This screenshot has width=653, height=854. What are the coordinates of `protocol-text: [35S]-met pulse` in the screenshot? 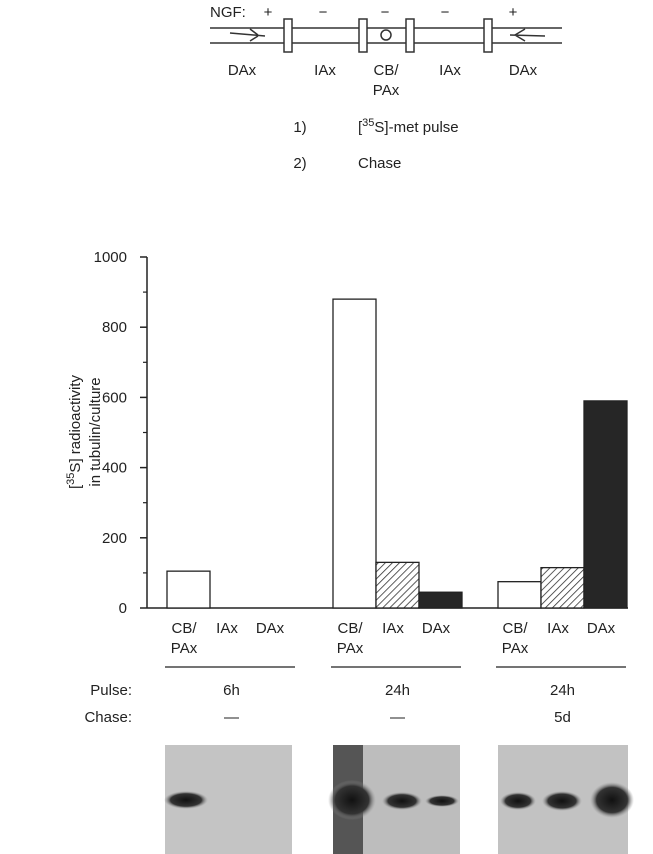 It's located at (408, 126).